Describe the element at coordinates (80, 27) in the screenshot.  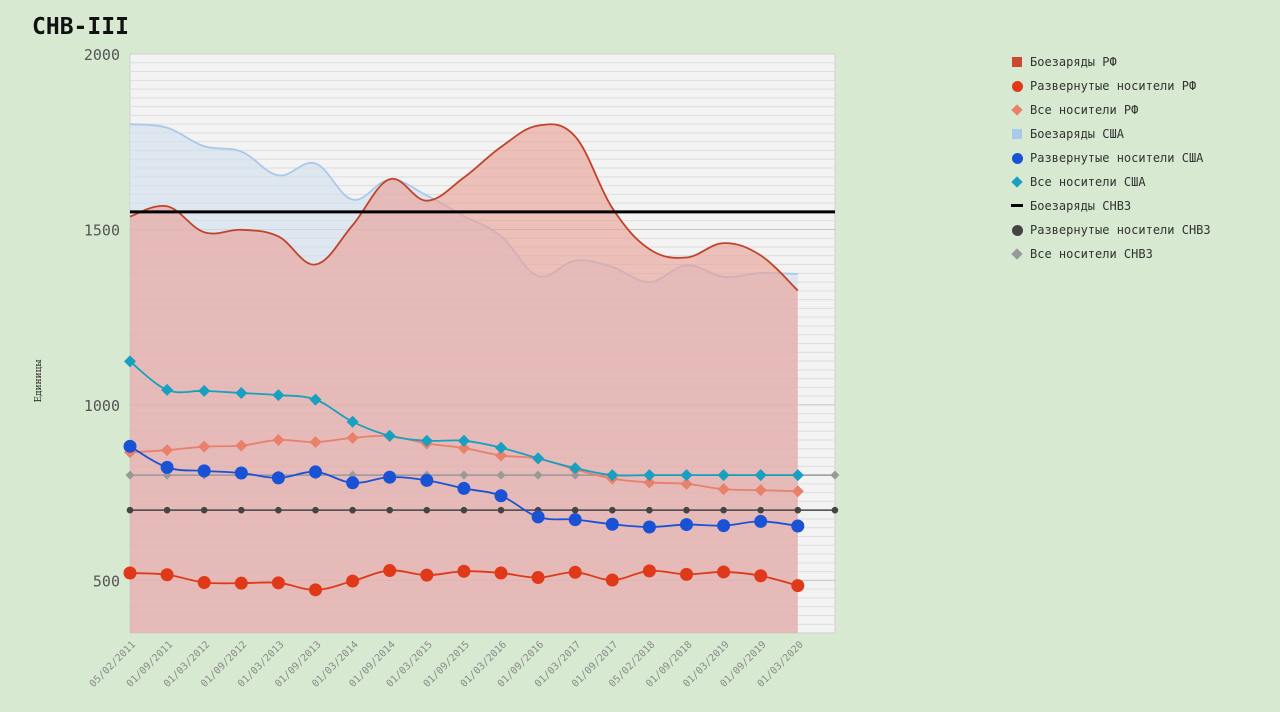
I see `chart-title: CHB-III` at that location.